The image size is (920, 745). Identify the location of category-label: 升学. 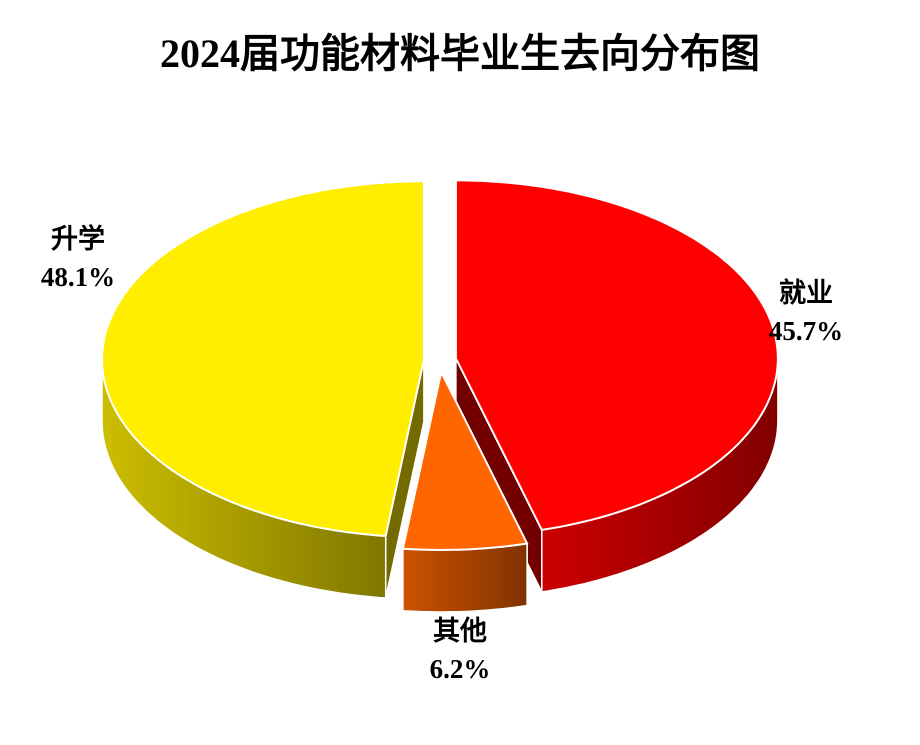
(78, 238).